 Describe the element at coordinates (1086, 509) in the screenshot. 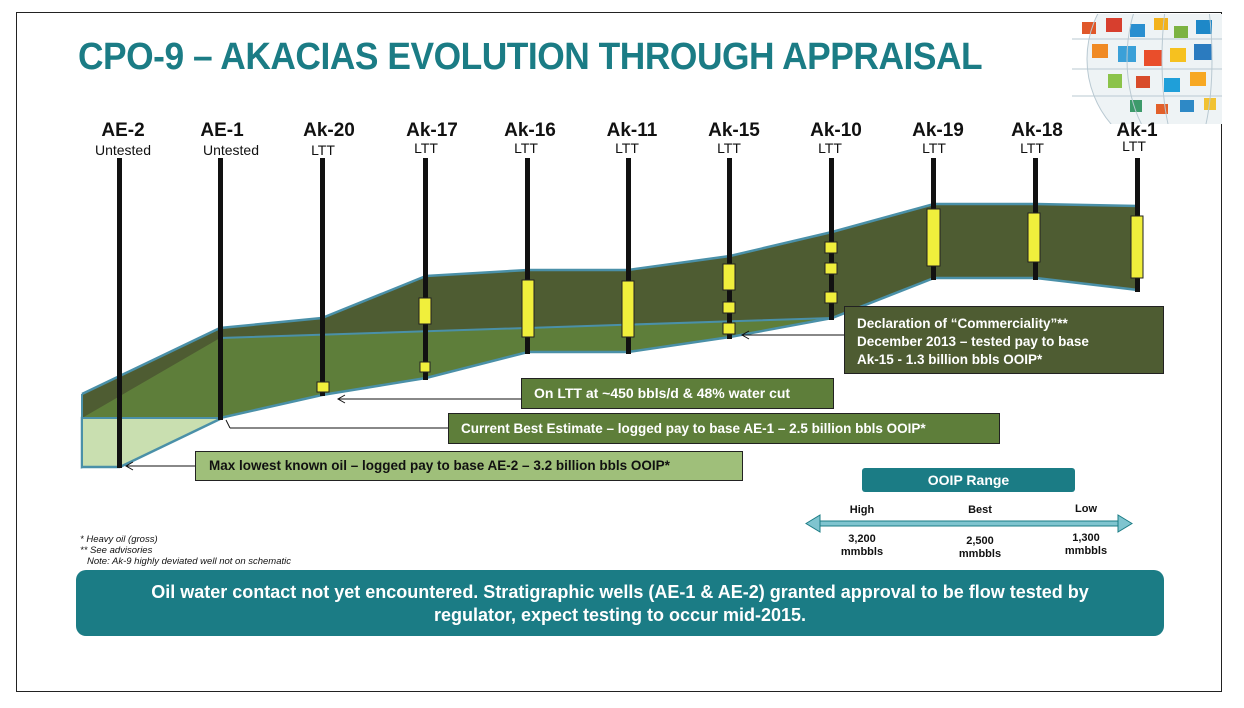

I see `ooip-low-label: Low` at that location.